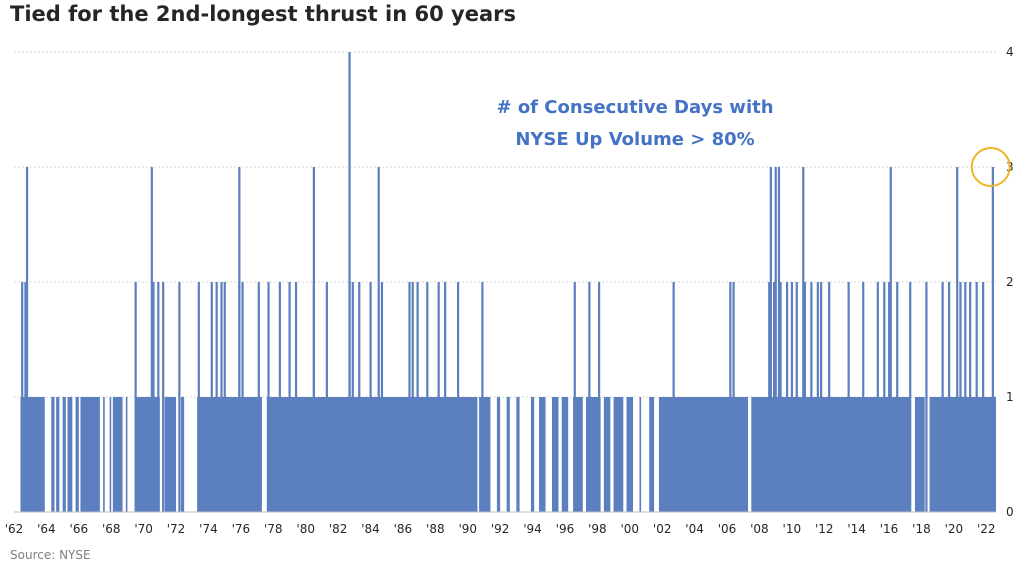 Image resolution: width=1024 pixels, height=573 pixels. I want to click on source-note: Source: NYSE, so click(50, 555).